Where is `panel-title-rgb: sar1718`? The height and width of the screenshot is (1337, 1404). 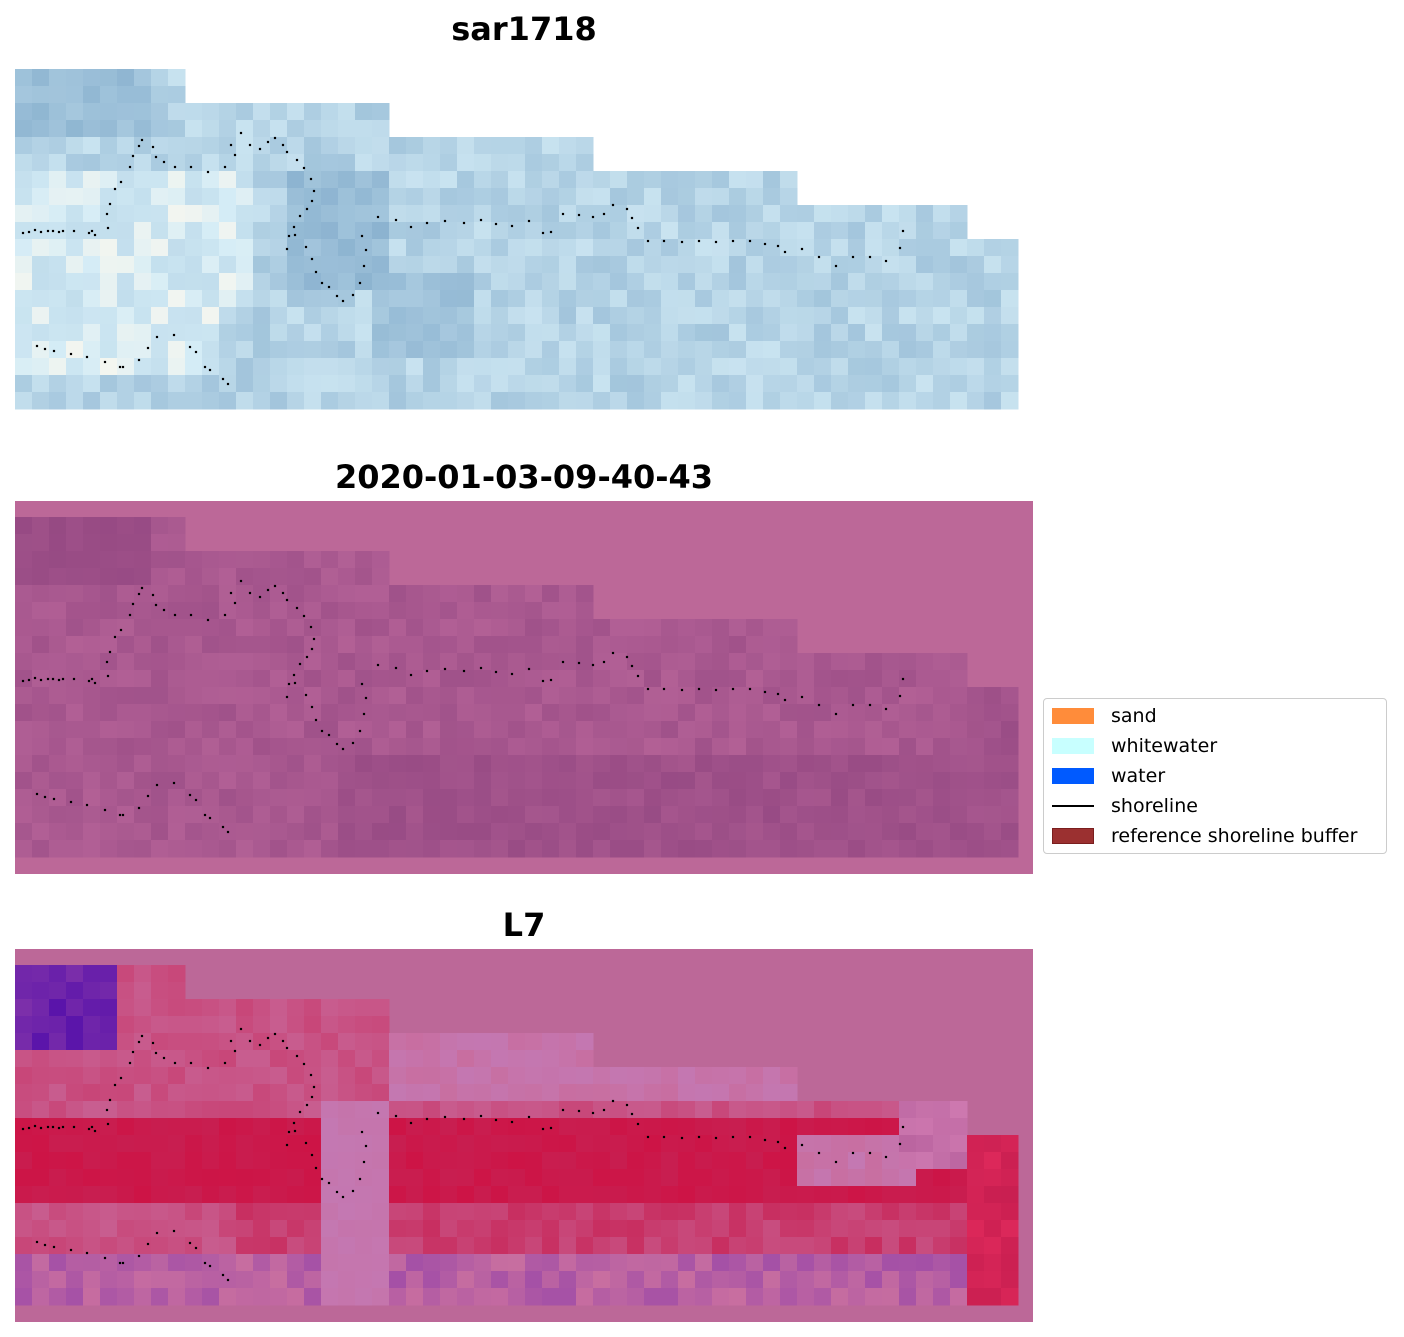 panel-title-rgb: sar1718 is located at coordinates (524, 29).